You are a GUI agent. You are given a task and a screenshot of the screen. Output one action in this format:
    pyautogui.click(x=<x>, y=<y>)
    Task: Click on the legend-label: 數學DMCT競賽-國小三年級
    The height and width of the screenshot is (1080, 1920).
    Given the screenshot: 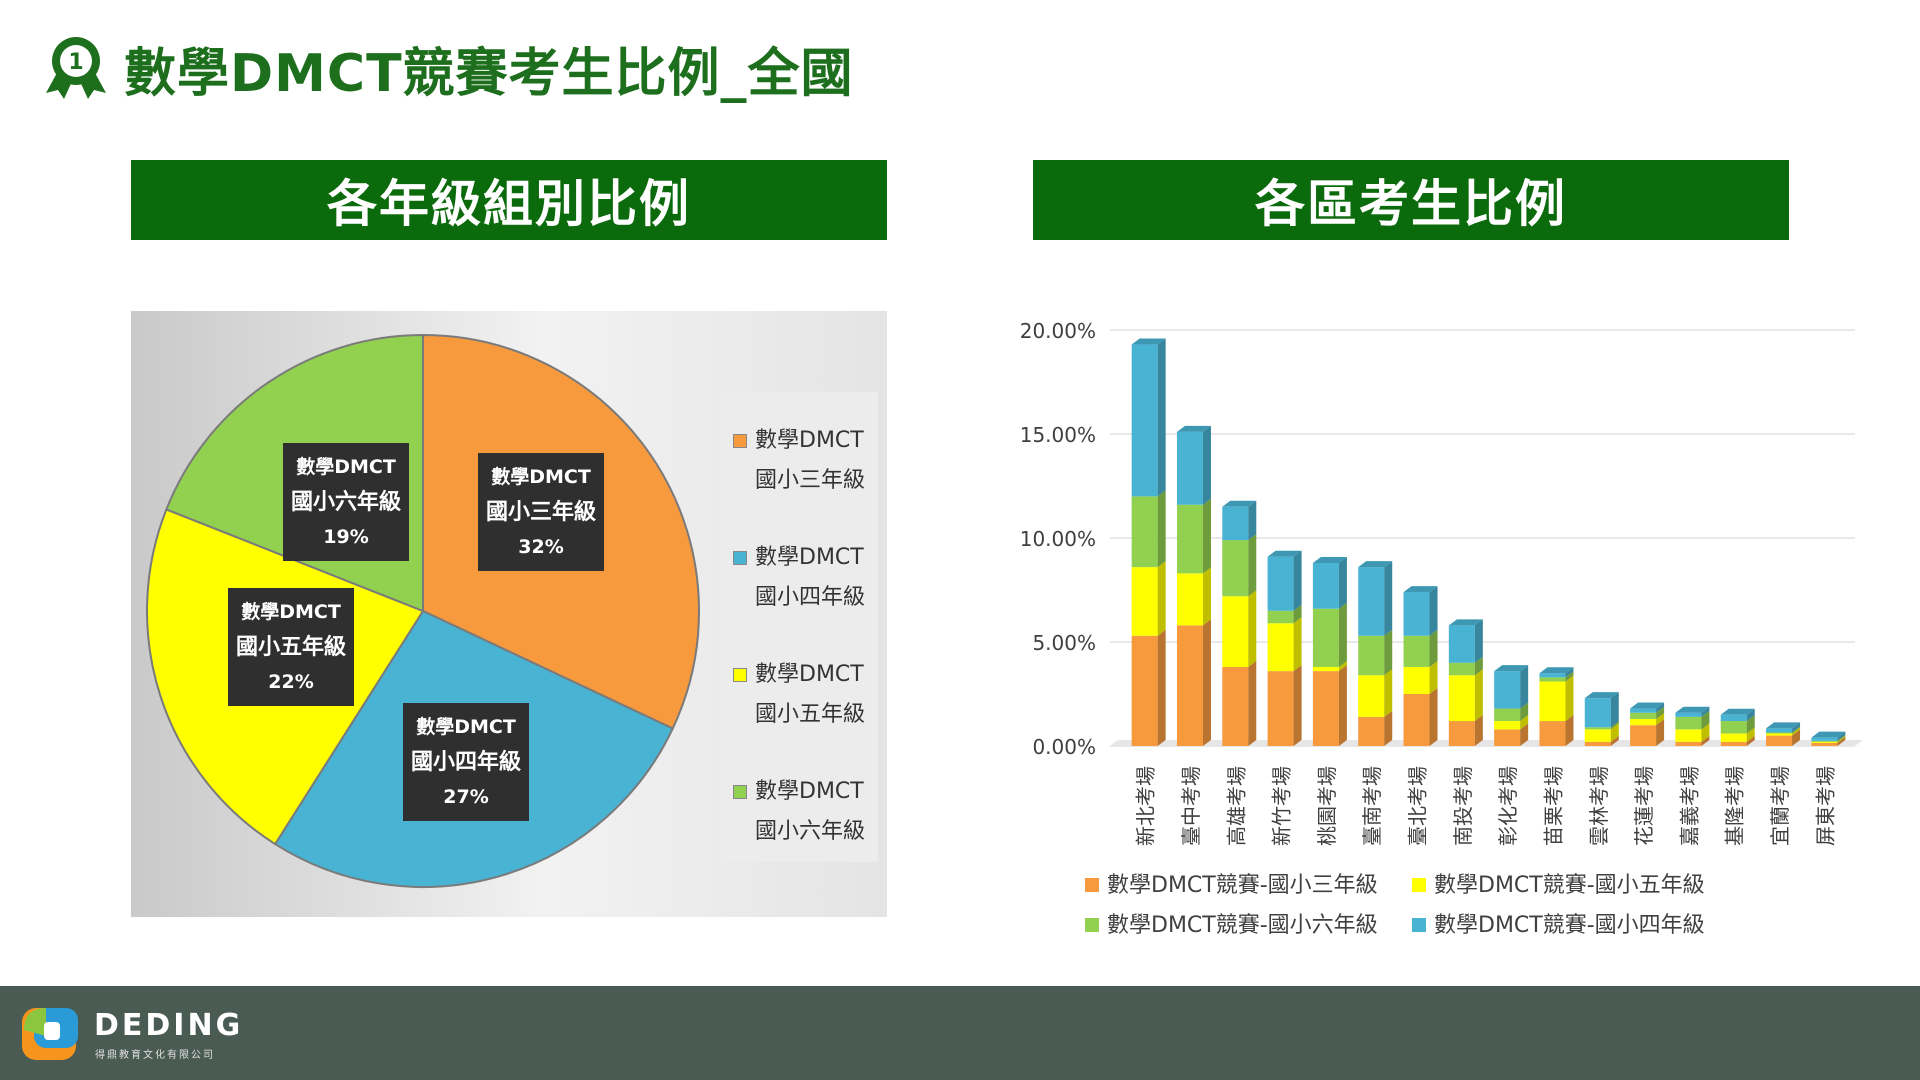 What is the action you would take?
    pyautogui.click(x=1242, y=885)
    